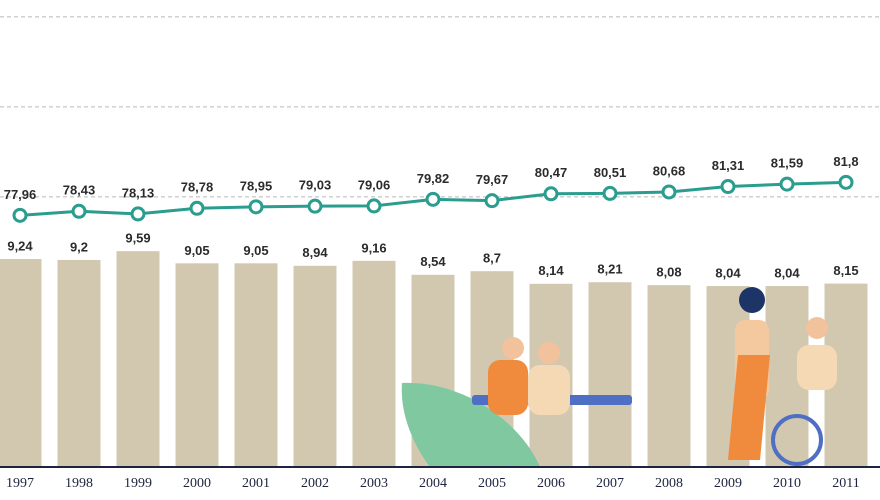 This screenshot has width=880, height=500. What do you see at coordinates (668, 272) in the screenshot?
I see `bar-value-label: 8,08` at bounding box center [668, 272].